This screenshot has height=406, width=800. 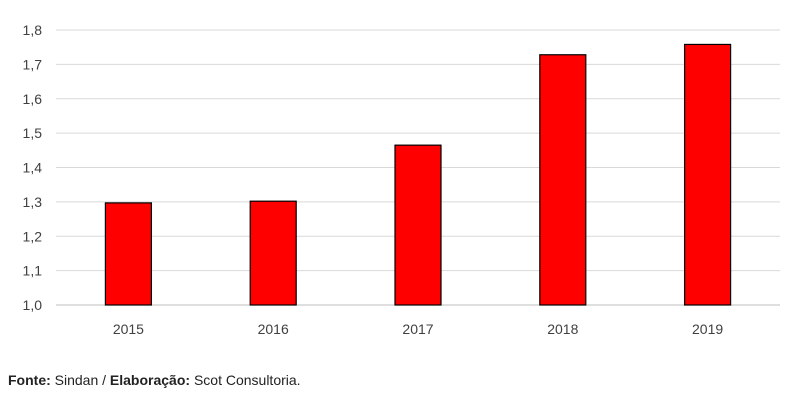 What do you see at coordinates (33, 99) in the screenshot?
I see `y-tick-label: 1,6` at bounding box center [33, 99].